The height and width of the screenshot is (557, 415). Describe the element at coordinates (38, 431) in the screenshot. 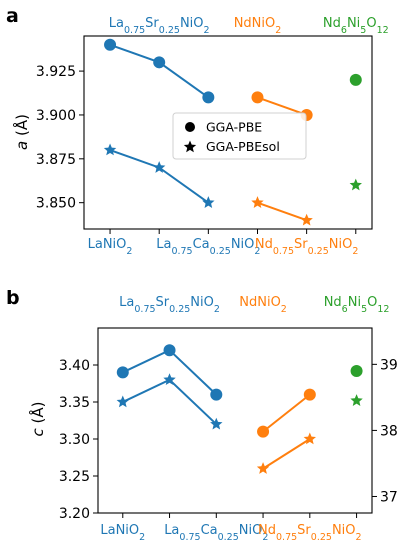

I see `panel-b-ylabel-symbol: c` at that location.